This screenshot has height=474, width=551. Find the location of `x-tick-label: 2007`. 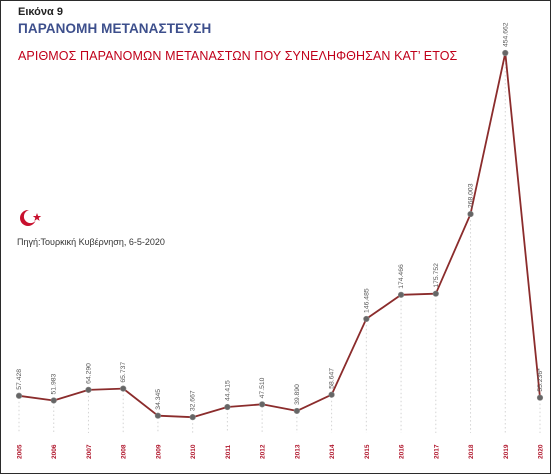

x-tick-label: 2007 is located at coordinates (89, 451).